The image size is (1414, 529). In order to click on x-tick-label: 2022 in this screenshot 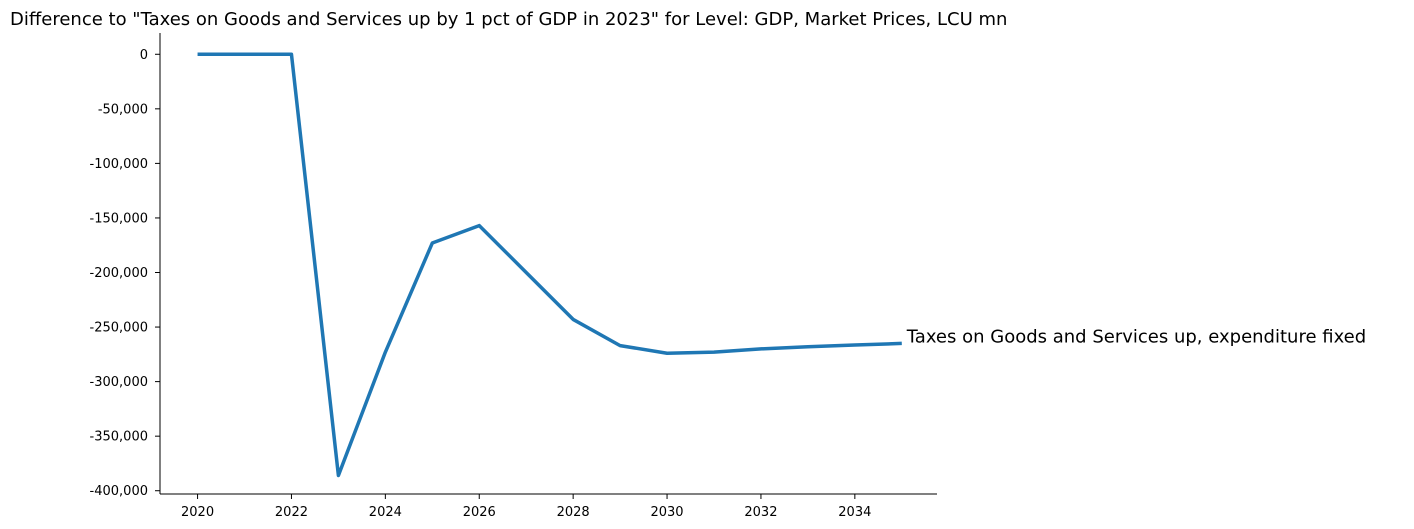, I will do `click(291, 512)`.